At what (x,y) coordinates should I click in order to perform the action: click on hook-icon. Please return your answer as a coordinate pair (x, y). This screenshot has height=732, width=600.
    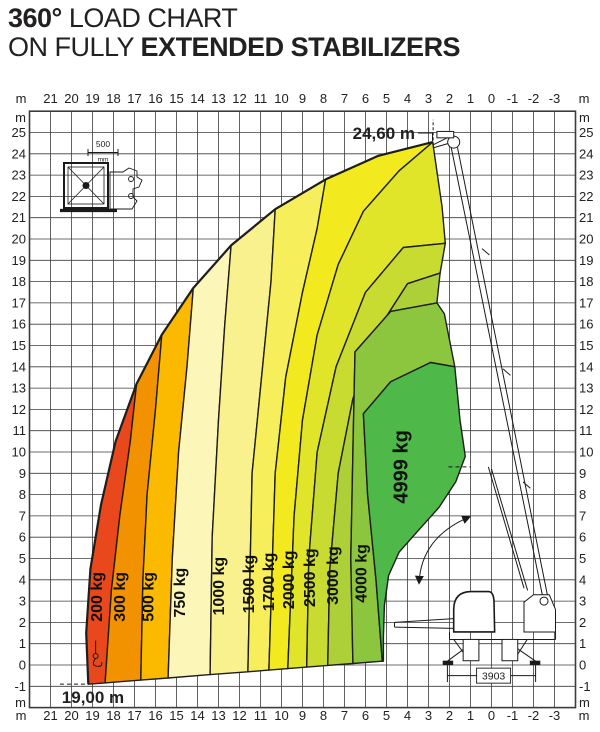
    Looking at the image, I should click on (97, 662).